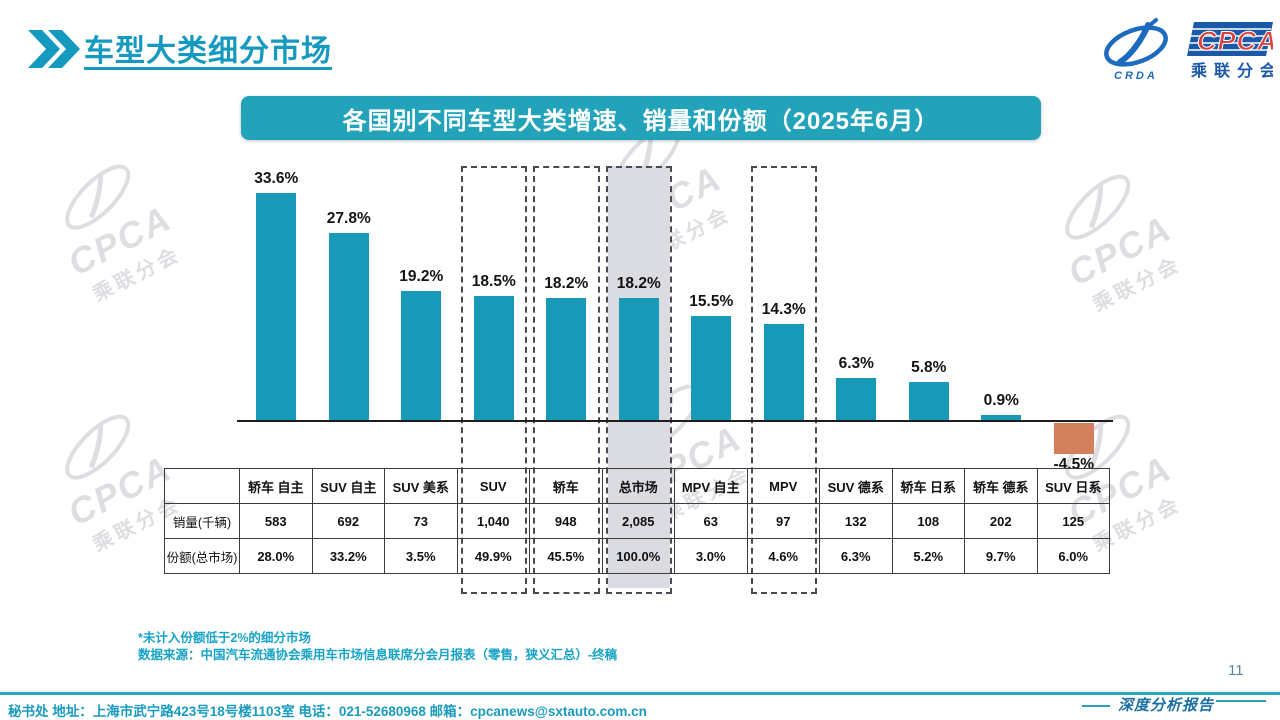 Image resolution: width=1280 pixels, height=720 pixels. I want to click on bar-轿车, so click(566, 359).